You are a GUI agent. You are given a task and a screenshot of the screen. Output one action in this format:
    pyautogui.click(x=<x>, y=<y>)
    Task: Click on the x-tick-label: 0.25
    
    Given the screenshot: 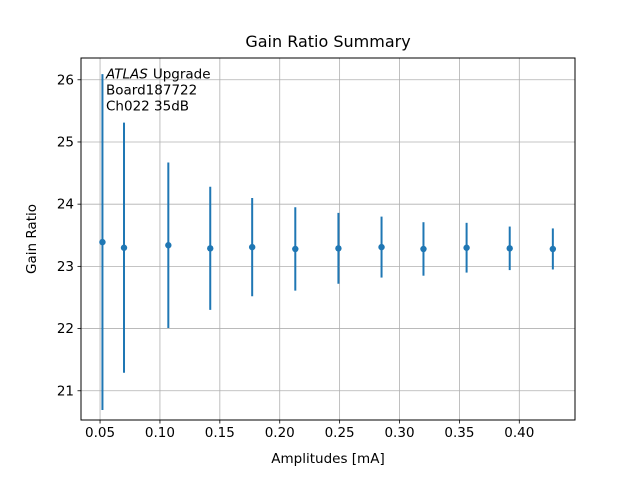 What is the action you would take?
    pyautogui.click(x=340, y=433)
    